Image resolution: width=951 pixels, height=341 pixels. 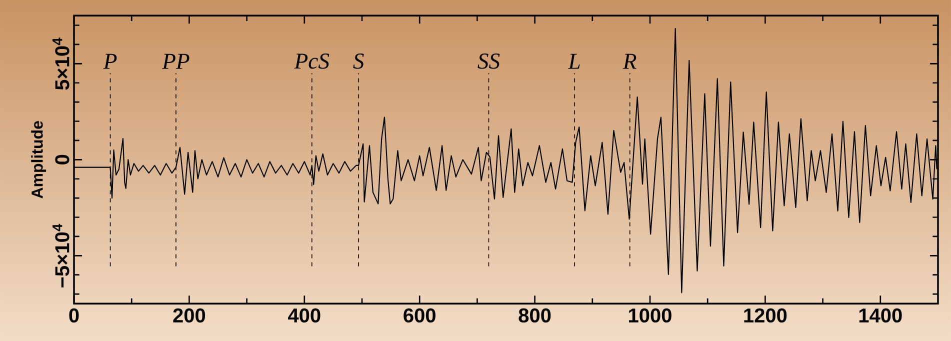 What do you see at coordinates (629, 61) in the screenshot?
I see `ref-line-label: R` at bounding box center [629, 61].